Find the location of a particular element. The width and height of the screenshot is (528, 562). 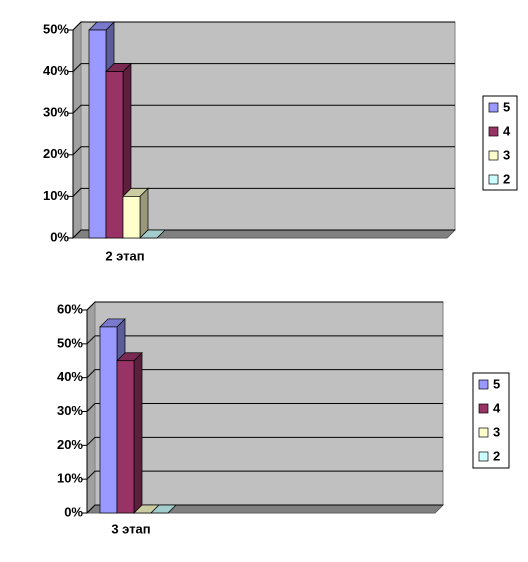

x-tick-label: 2 этап is located at coordinates (124, 255).